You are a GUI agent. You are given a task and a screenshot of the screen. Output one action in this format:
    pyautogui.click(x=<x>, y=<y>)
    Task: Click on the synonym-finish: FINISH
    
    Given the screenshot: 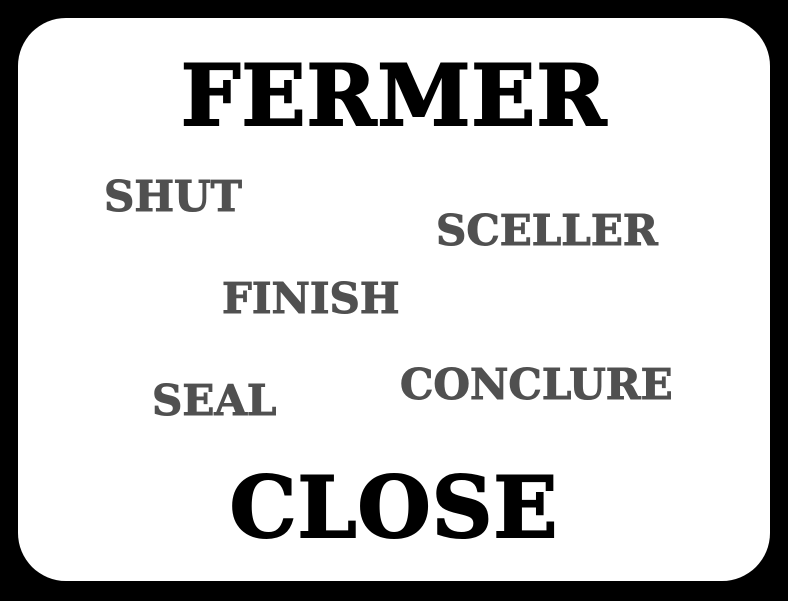 What is the action you would take?
    pyautogui.click(x=311, y=298)
    